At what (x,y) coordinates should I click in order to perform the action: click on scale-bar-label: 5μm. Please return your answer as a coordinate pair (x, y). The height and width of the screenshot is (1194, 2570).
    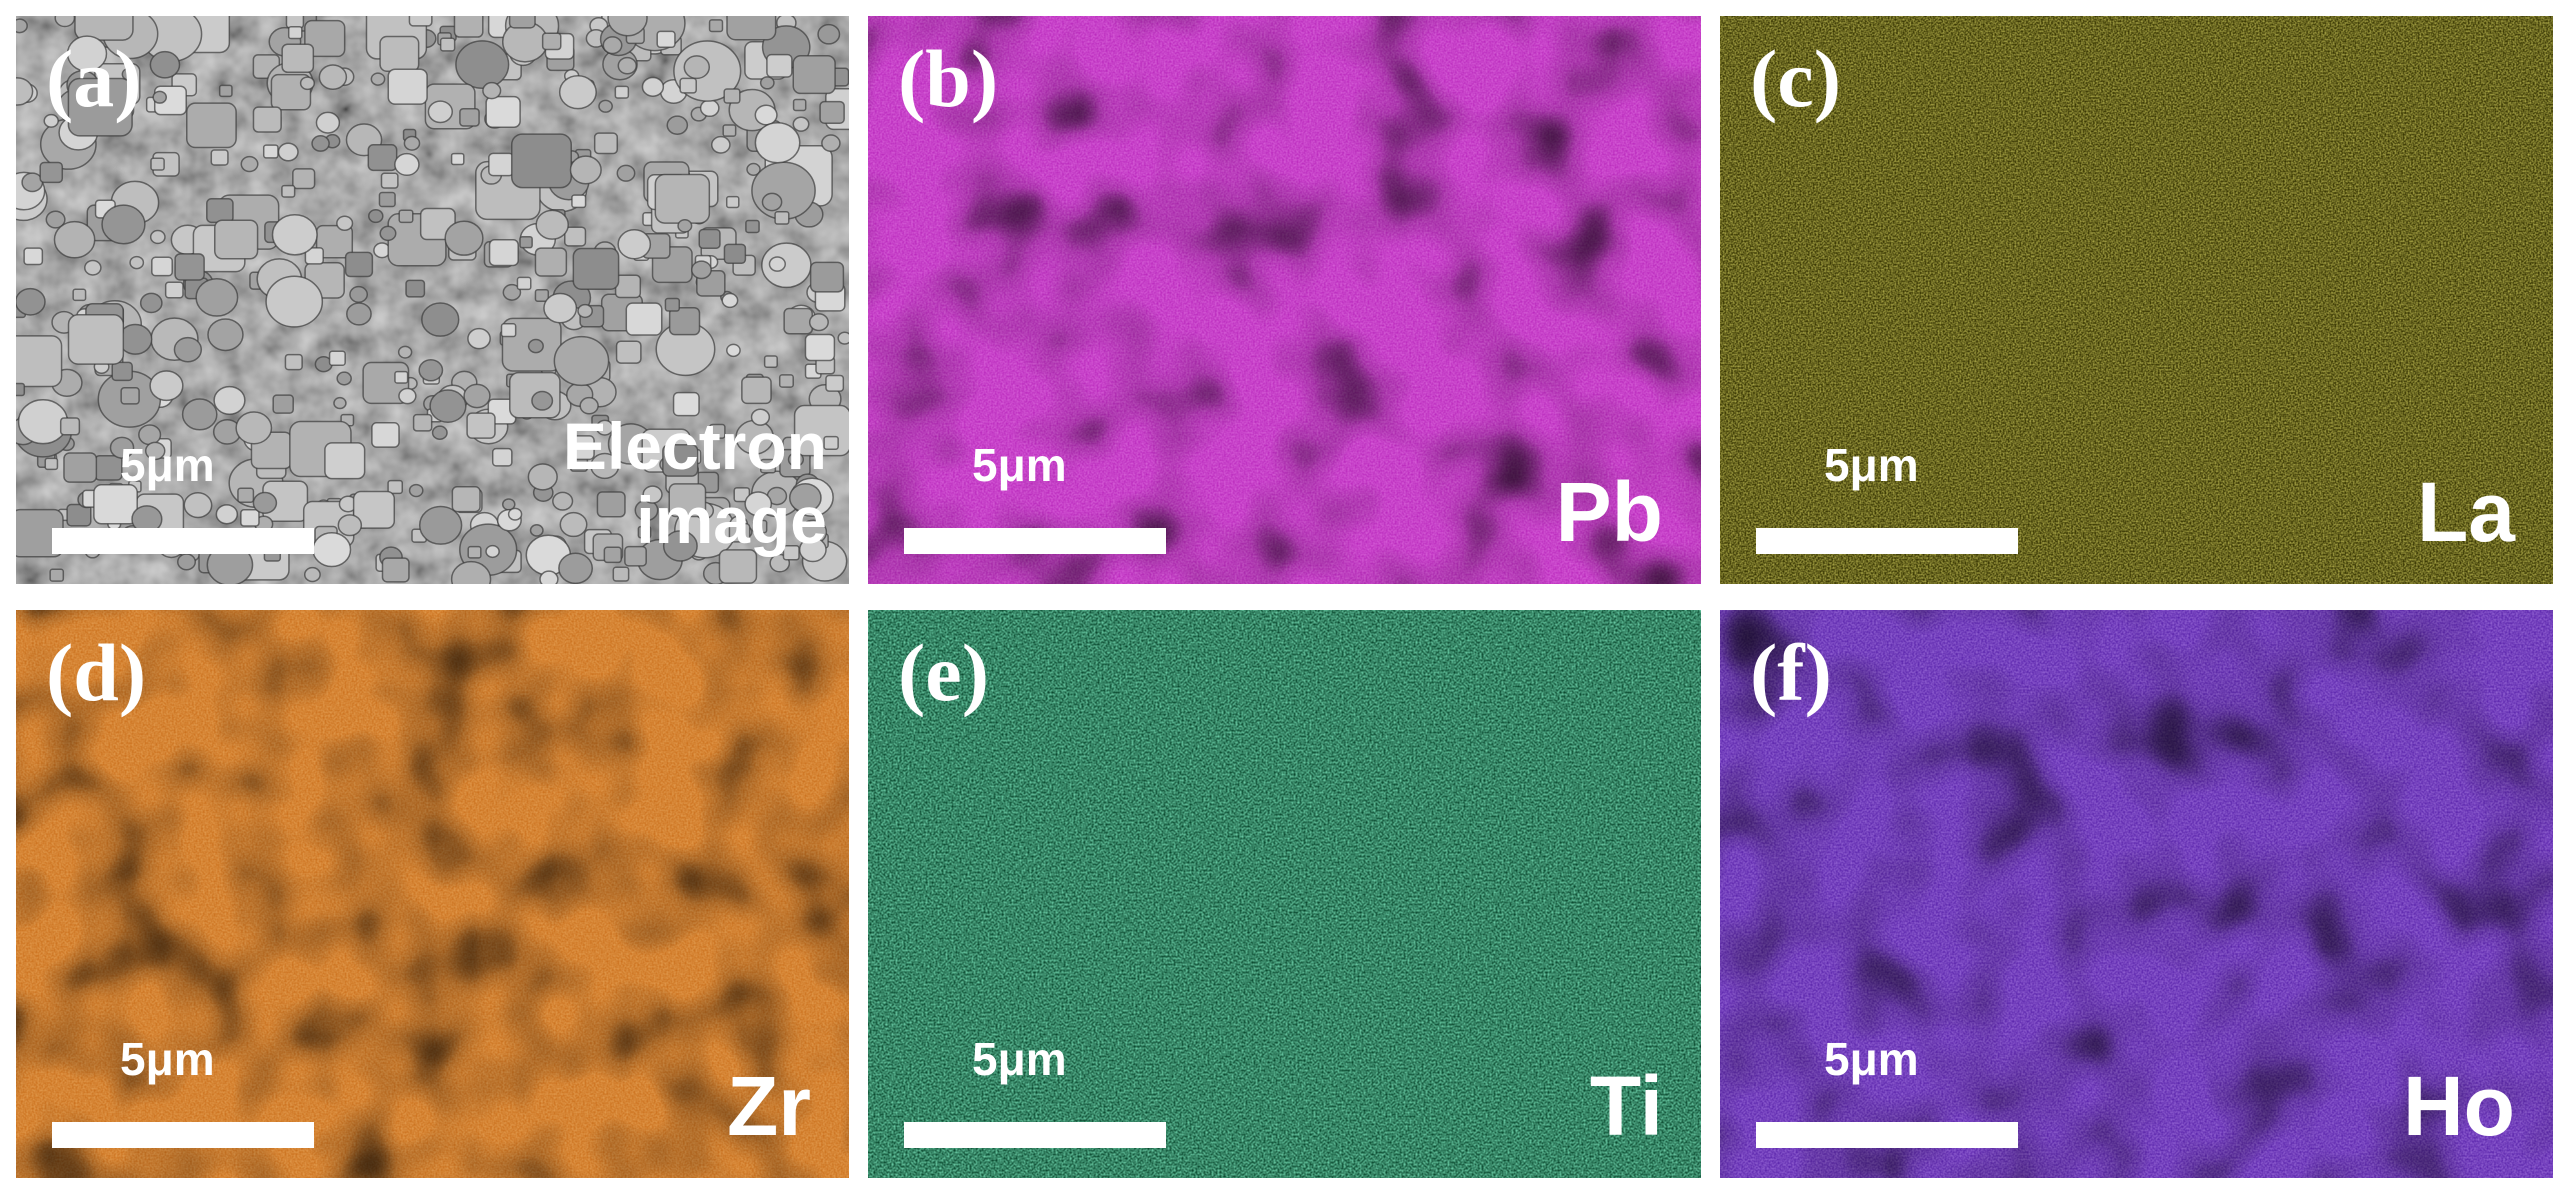
    Looking at the image, I should click on (1871, 465).